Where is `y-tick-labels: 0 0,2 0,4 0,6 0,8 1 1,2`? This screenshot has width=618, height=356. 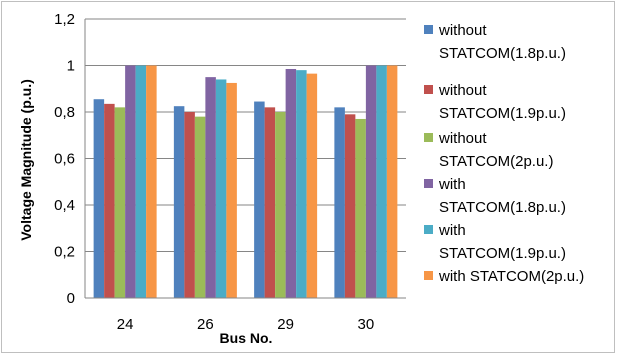 y-tick-labels: 0 0,2 0,4 0,6 0,8 1 1,2 is located at coordinates (64, 159).